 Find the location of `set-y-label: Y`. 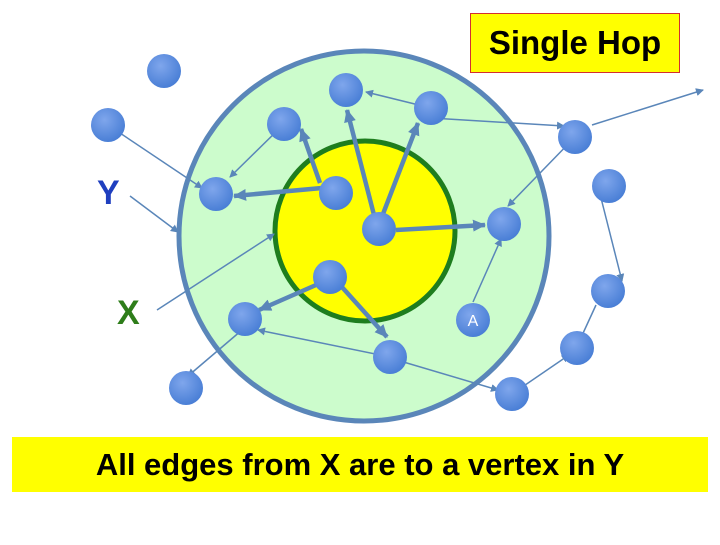

set-y-label: Y is located at coordinates (108, 193).